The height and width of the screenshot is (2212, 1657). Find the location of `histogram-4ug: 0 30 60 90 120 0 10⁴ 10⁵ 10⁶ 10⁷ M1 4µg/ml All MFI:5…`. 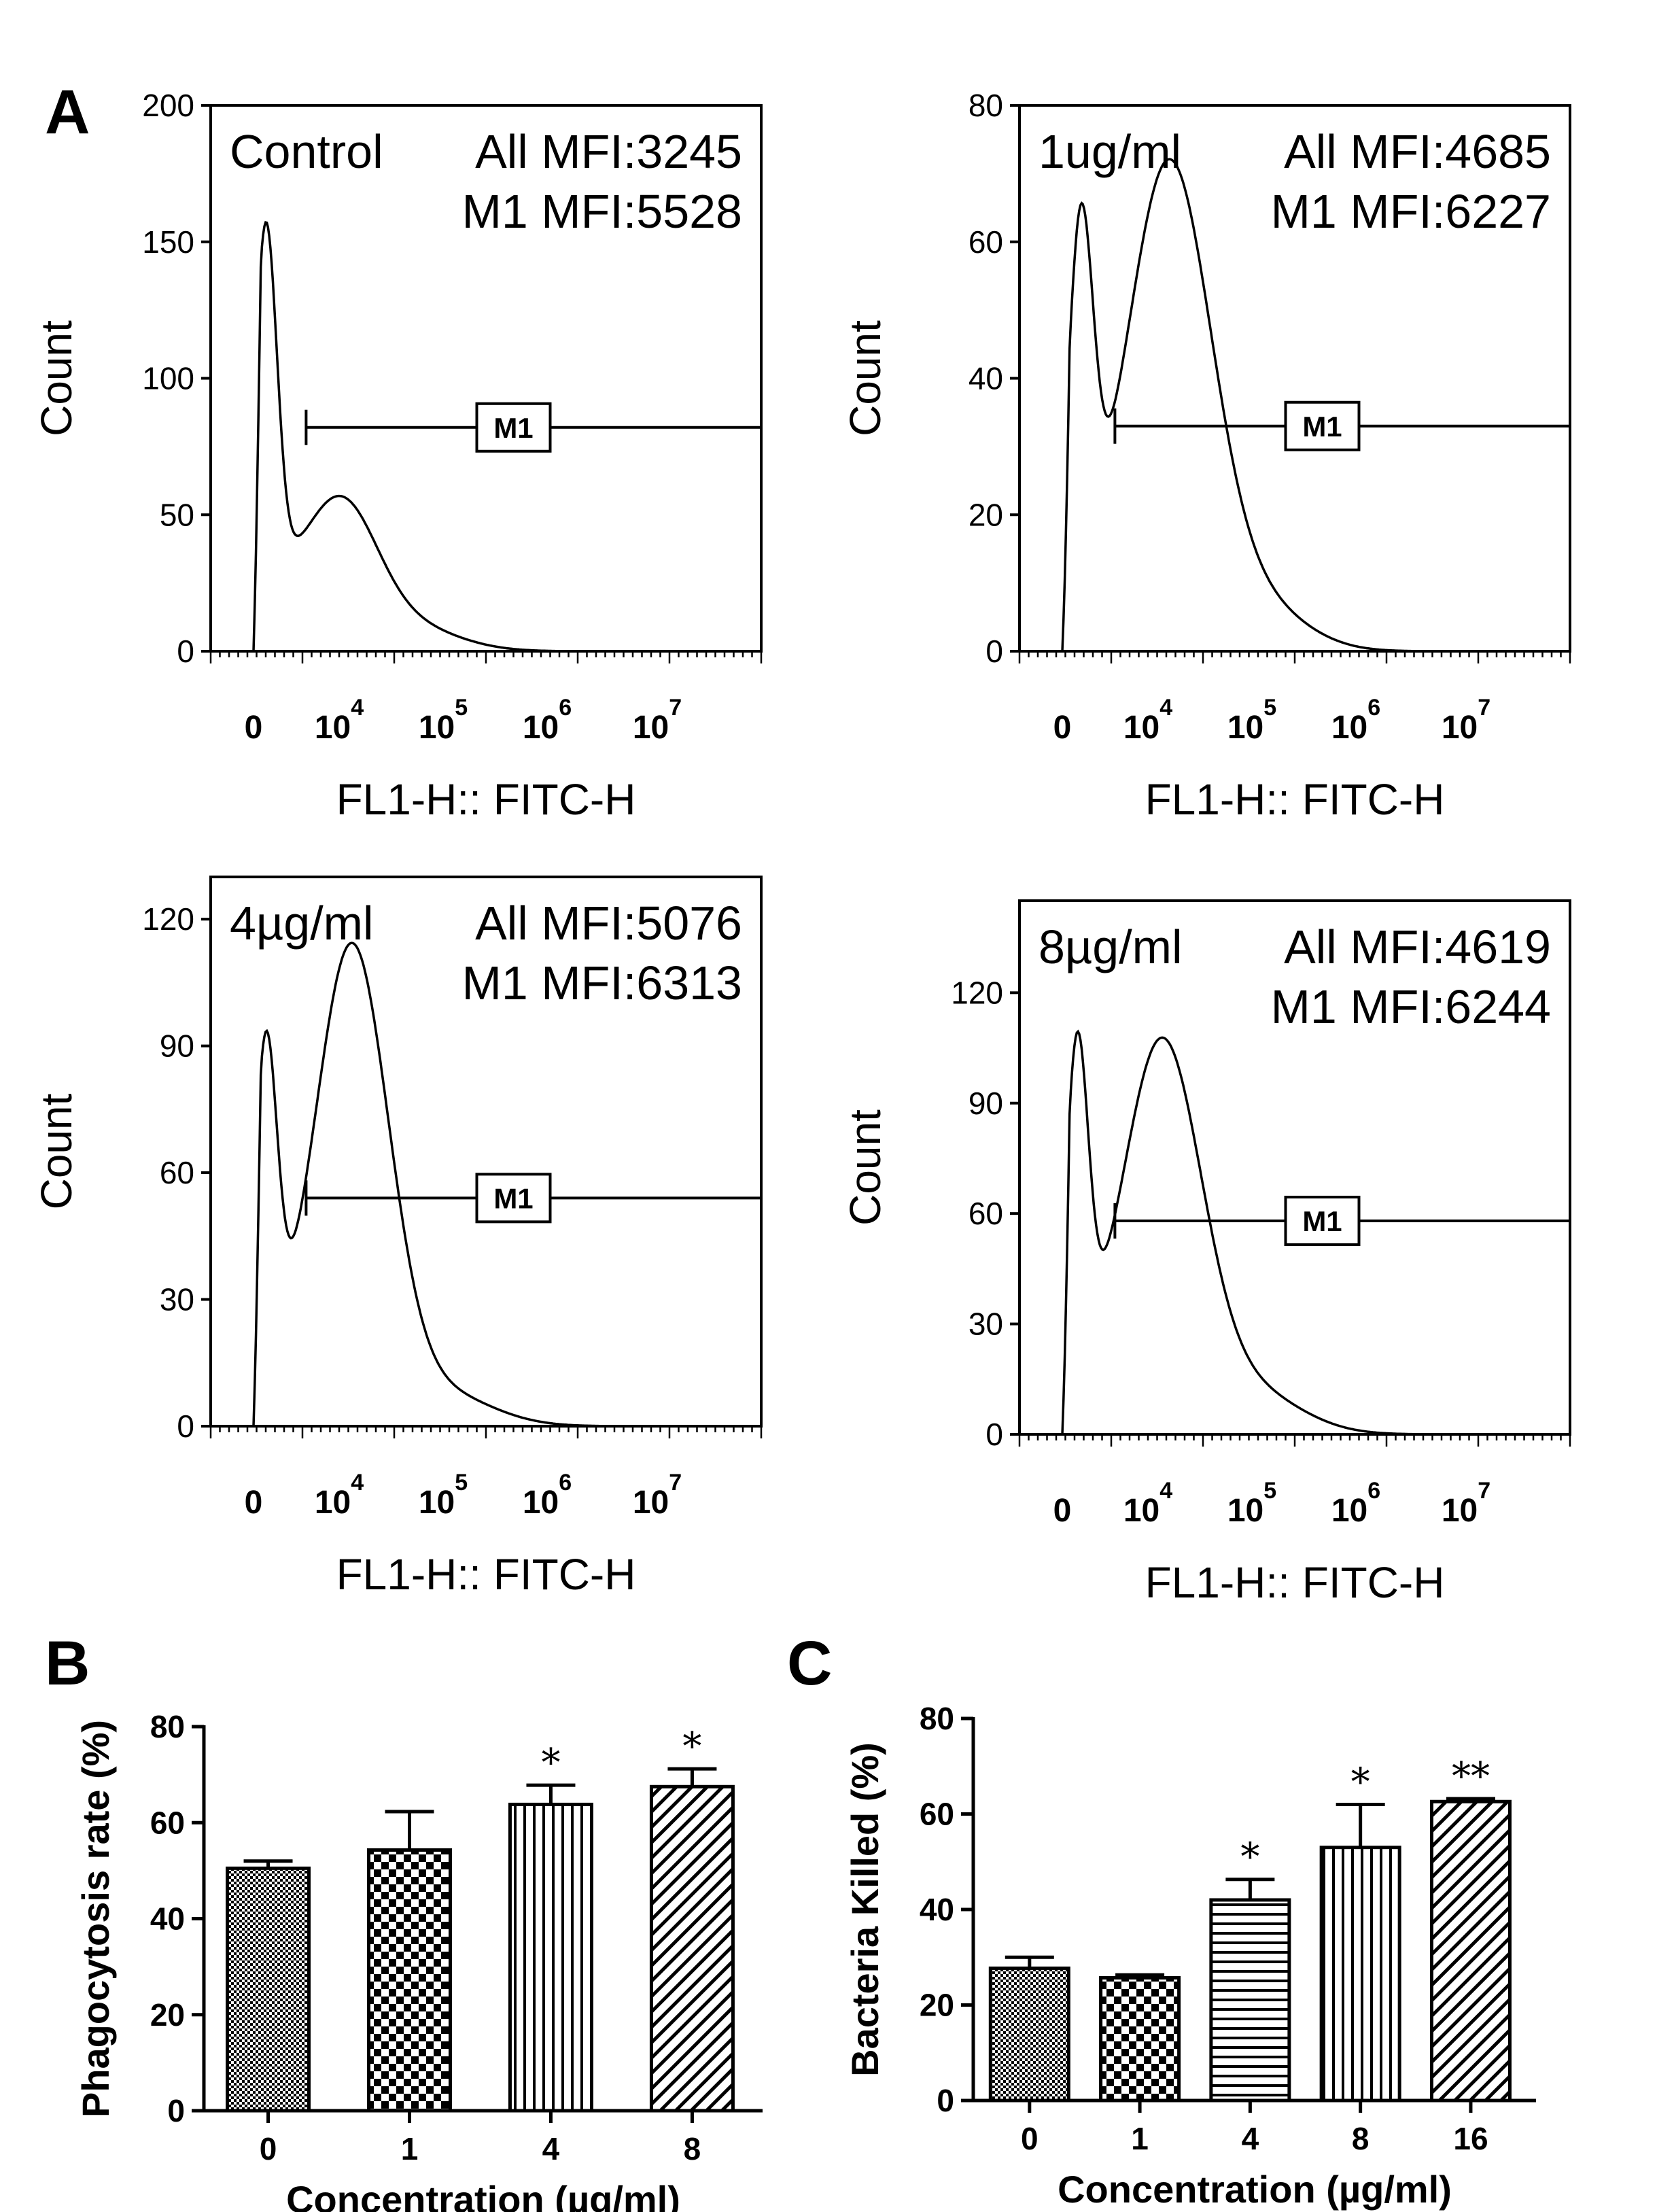

histogram-4ug: 0 30 60 90 120 0 10⁴ 10⁵ 10⁶ 10⁷ M1 4µg/ml All MFI:5… is located at coordinates (397, 1237).